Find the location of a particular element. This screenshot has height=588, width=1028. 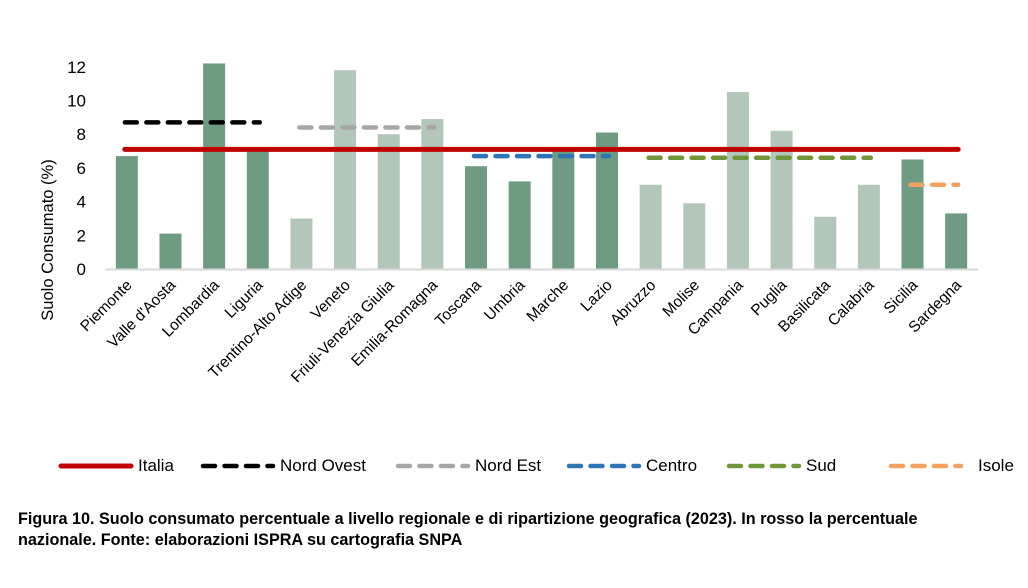

legend-item-isole: Isole is located at coordinates (951, 466).